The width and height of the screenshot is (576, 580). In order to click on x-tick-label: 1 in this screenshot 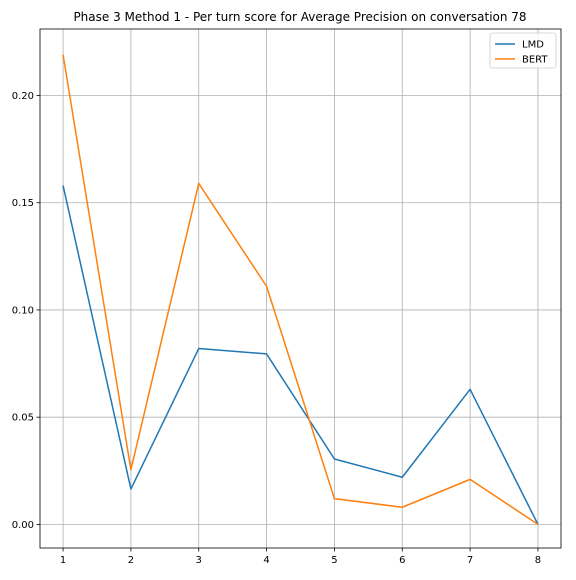, I will do `click(63, 560)`.